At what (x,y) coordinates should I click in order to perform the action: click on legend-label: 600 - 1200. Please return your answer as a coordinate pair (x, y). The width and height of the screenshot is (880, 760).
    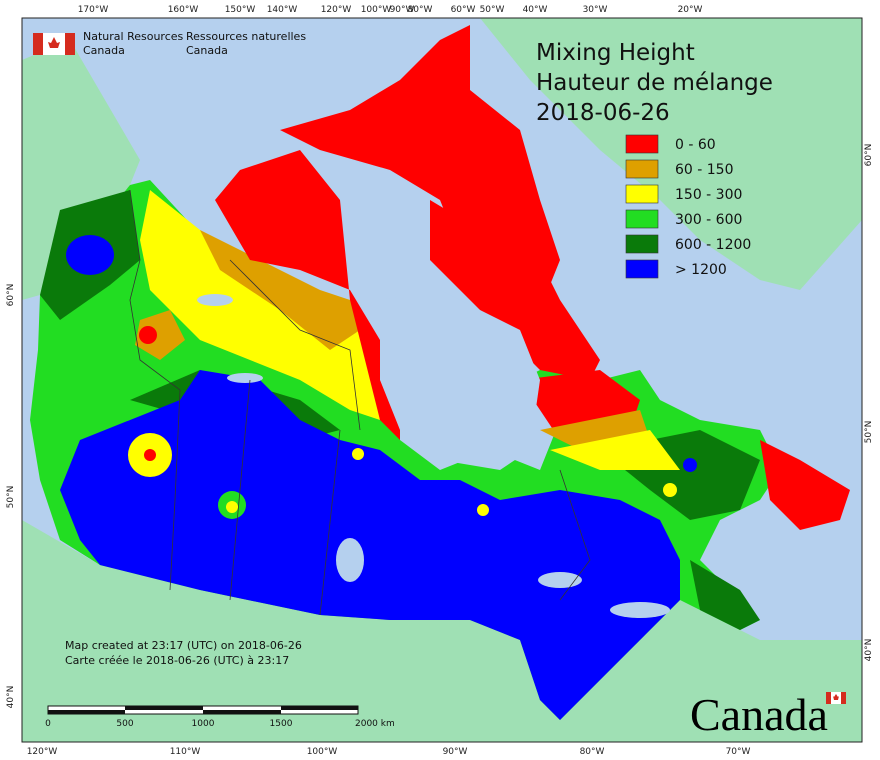
    Looking at the image, I should click on (713, 245).